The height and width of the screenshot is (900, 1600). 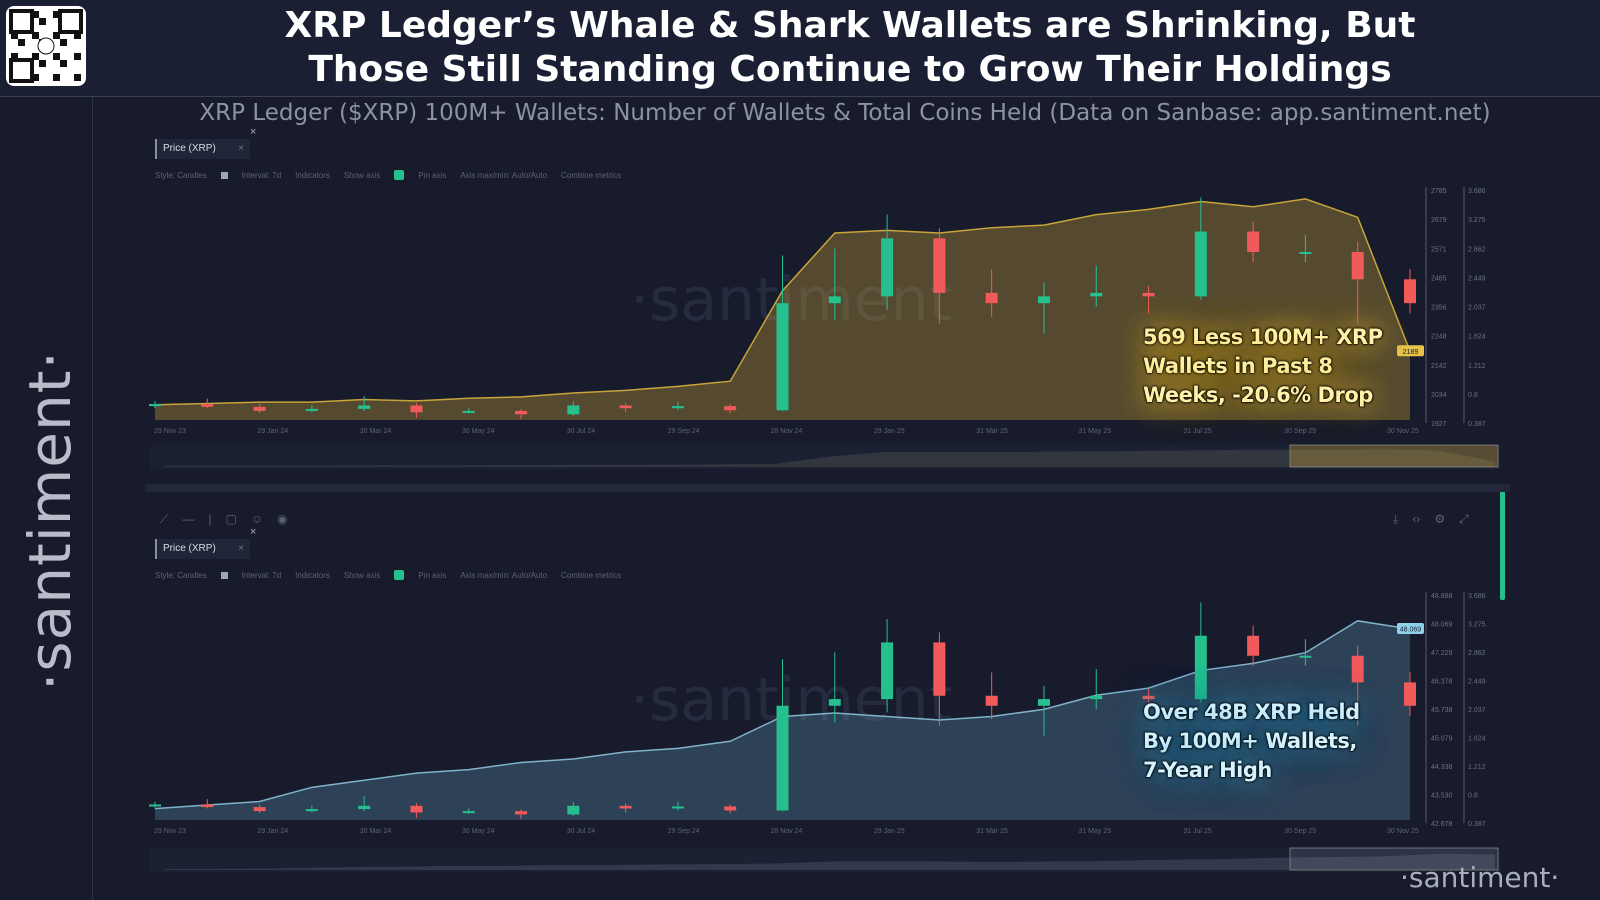 I want to click on santiment-logo: ·santiment·, so click(x=1480, y=877).